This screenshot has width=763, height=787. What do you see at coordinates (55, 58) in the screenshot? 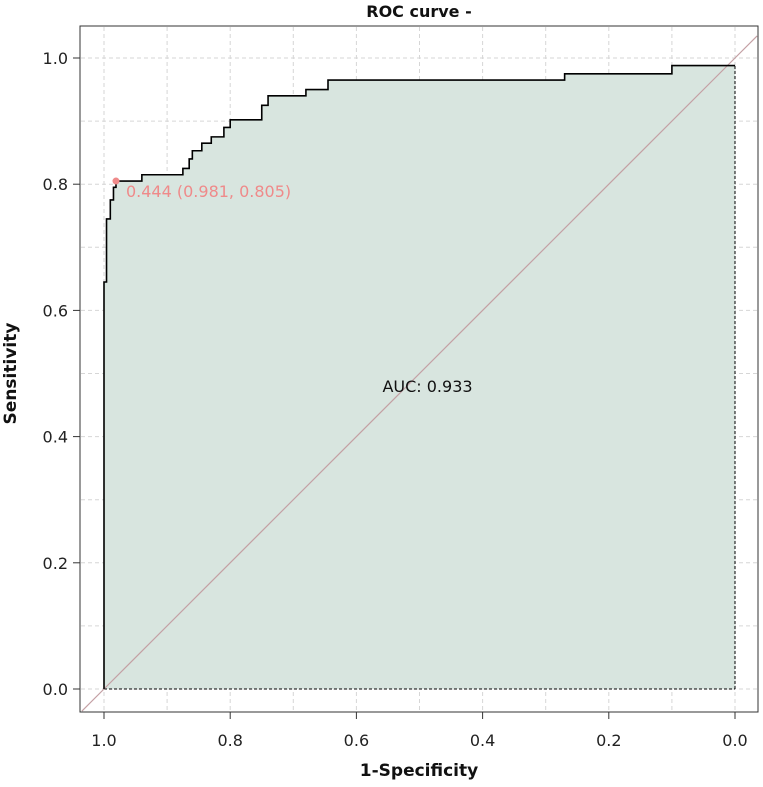
I see `y-tick-label: 1.0` at bounding box center [55, 58].